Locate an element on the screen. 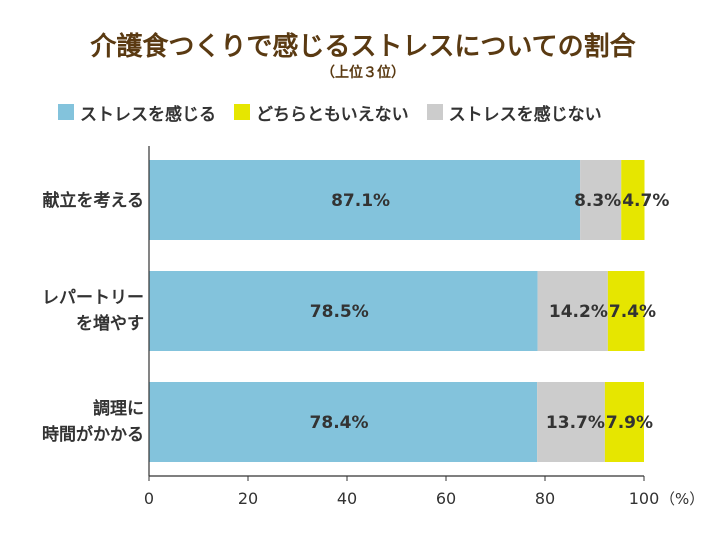 This screenshot has width=726, height=545. data-label-2-0: 78.4% is located at coordinates (339, 423).